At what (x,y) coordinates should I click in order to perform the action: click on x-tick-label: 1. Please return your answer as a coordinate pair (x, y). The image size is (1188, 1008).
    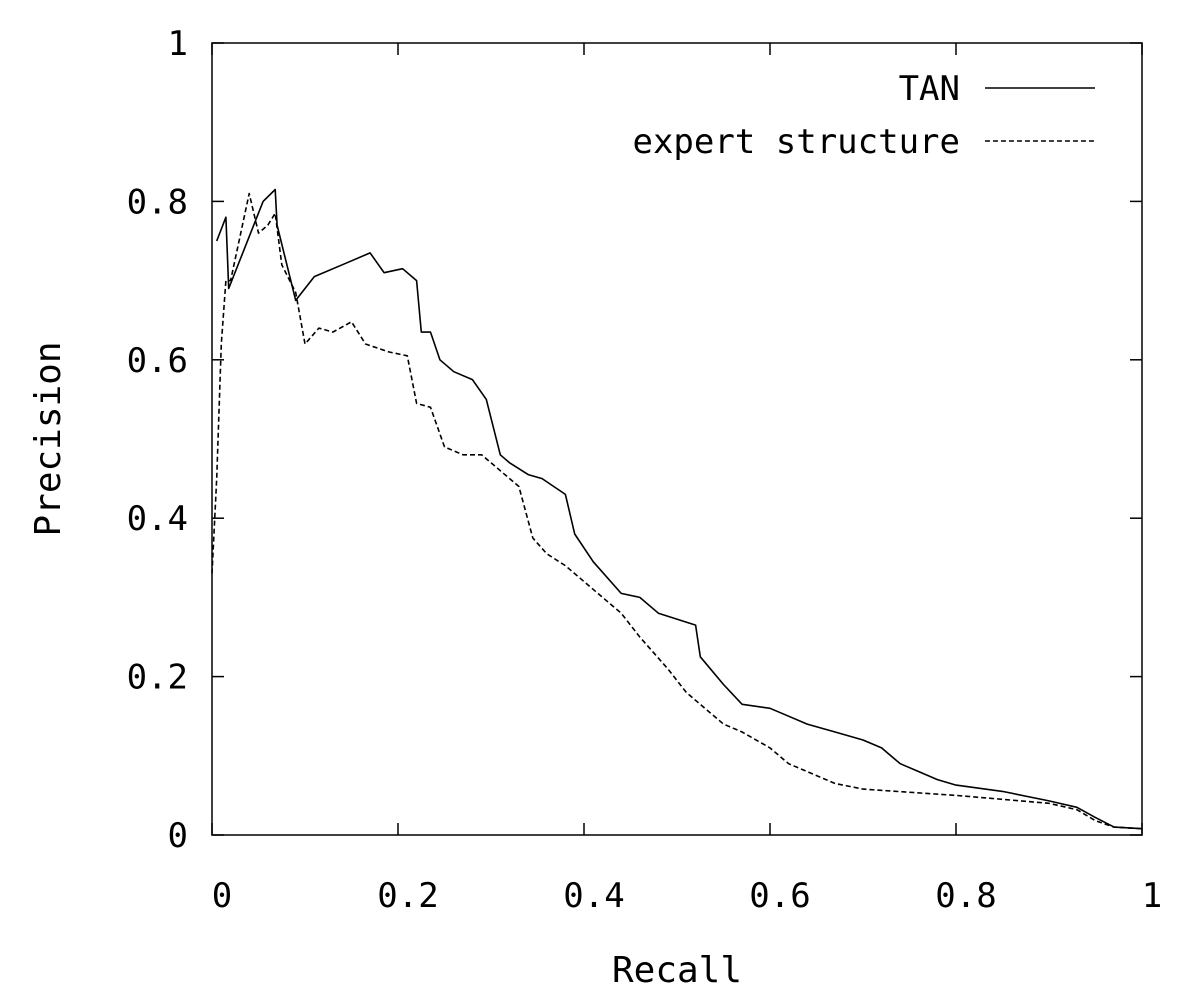
    Looking at the image, I should click on (1152, 896).